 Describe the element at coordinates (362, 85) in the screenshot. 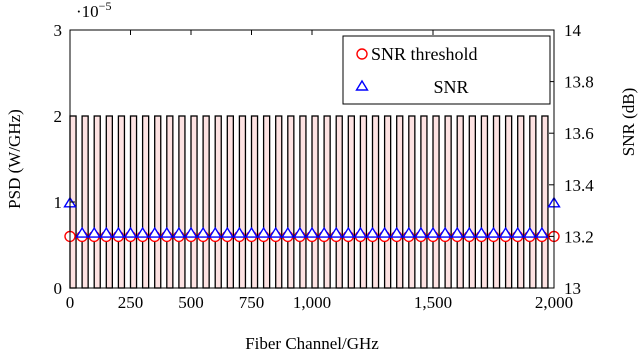

I see `legend-marker-snr` at that location.